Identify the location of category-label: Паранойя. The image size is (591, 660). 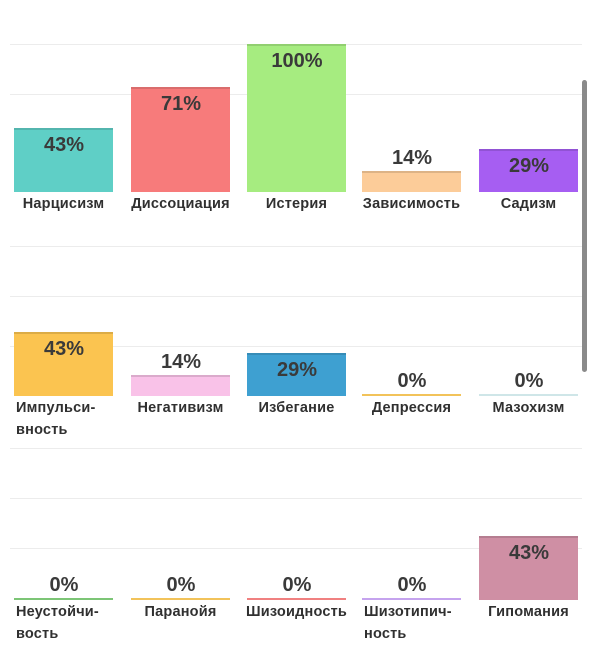
(180, 612).